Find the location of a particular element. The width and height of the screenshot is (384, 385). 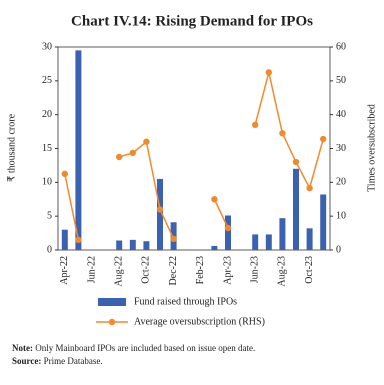

y-tick-label: 0 is located at coordinates (49, 249).